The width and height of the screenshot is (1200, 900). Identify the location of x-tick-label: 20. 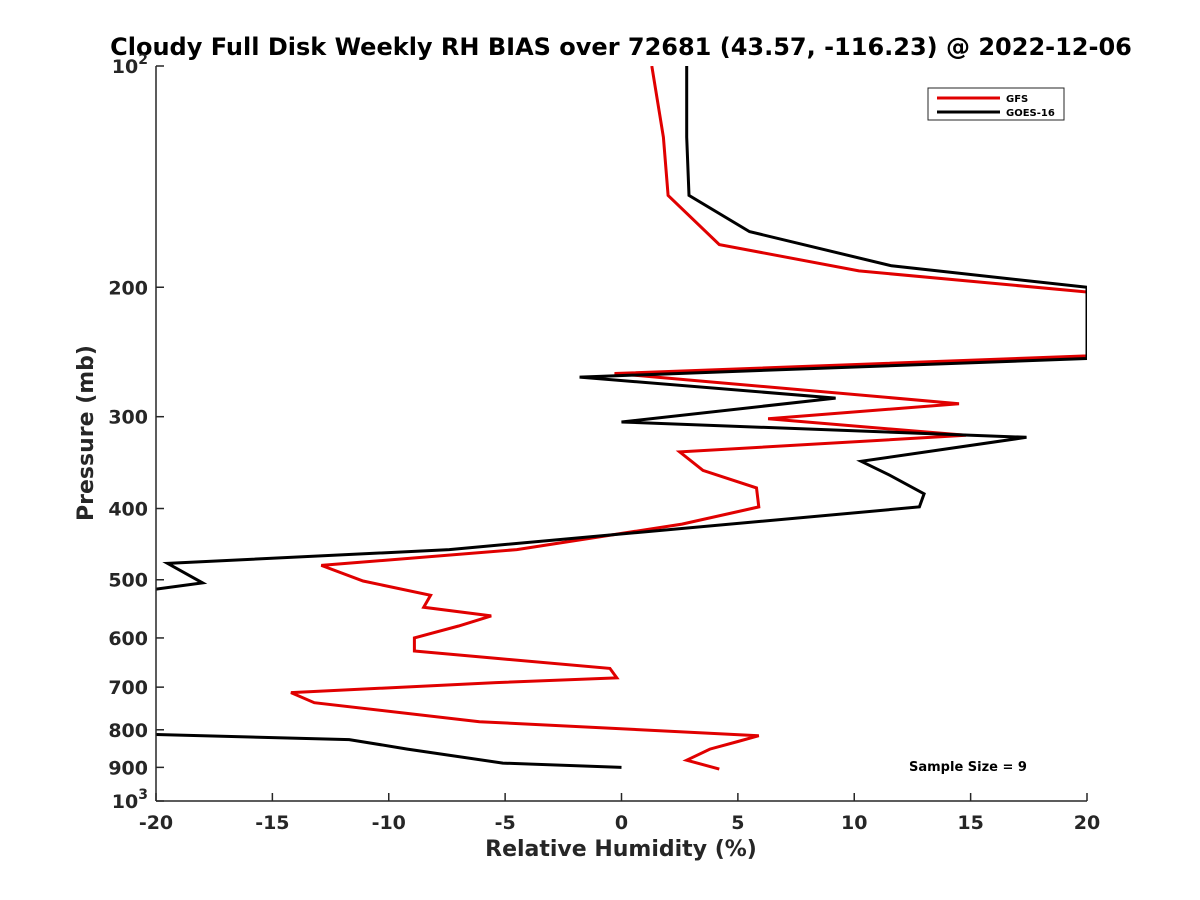
(1087, 823).